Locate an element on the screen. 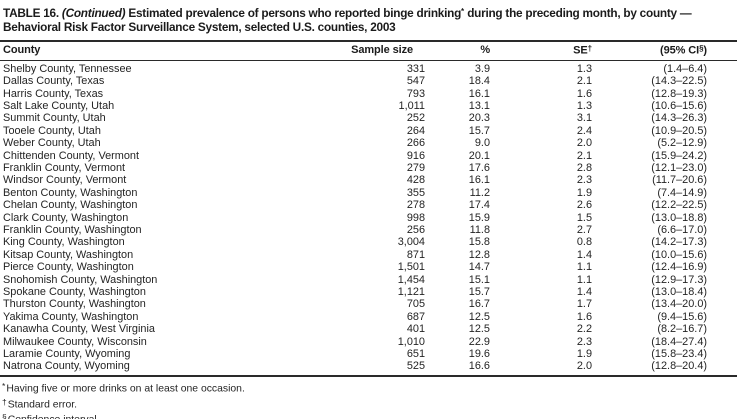 The width and height of the screenshot is (737, 419). column-header-ci: (95% CI§) is located at coordinates (664, 51).